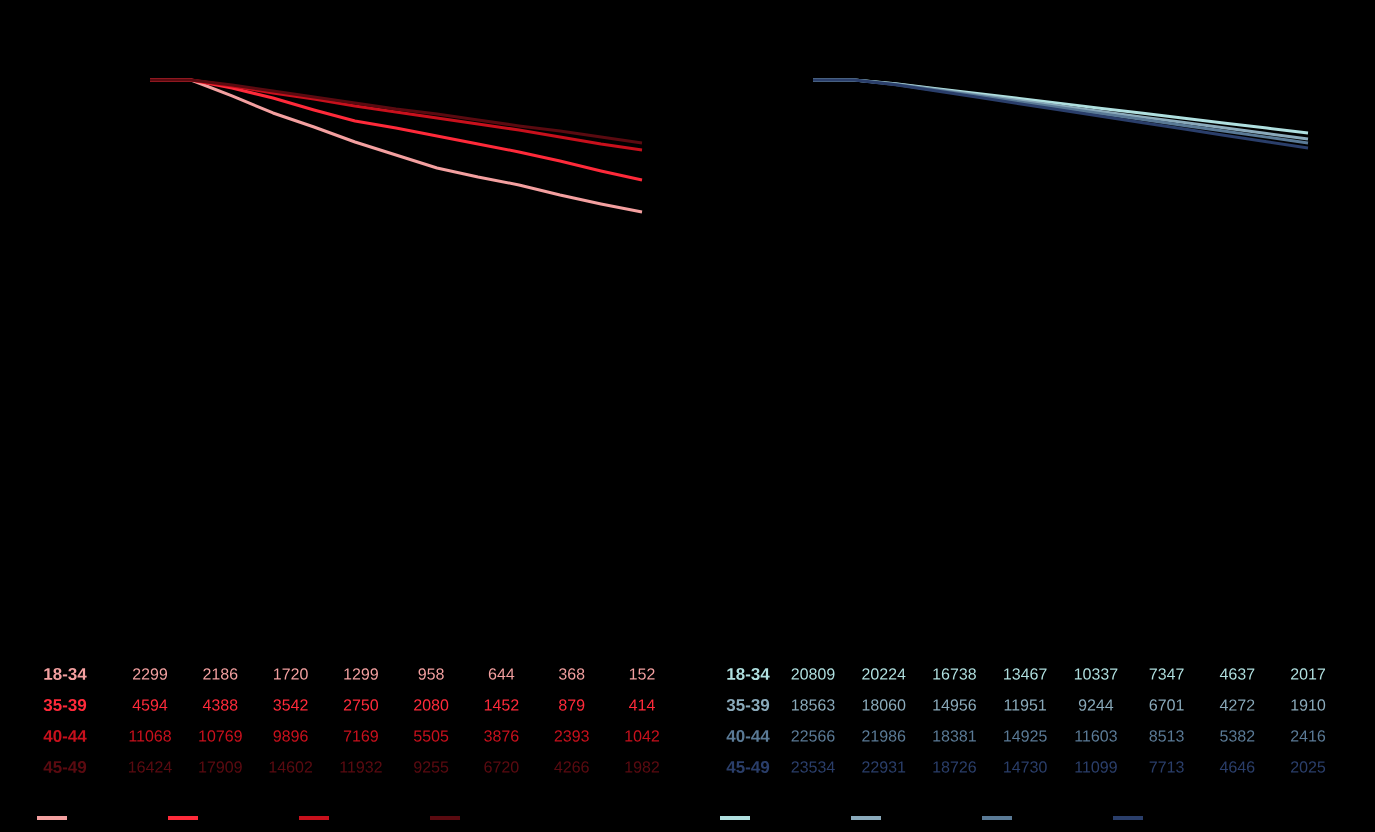 This screenshot has width=1375, height=832. I want to click on text: 644, so click(501, 674).